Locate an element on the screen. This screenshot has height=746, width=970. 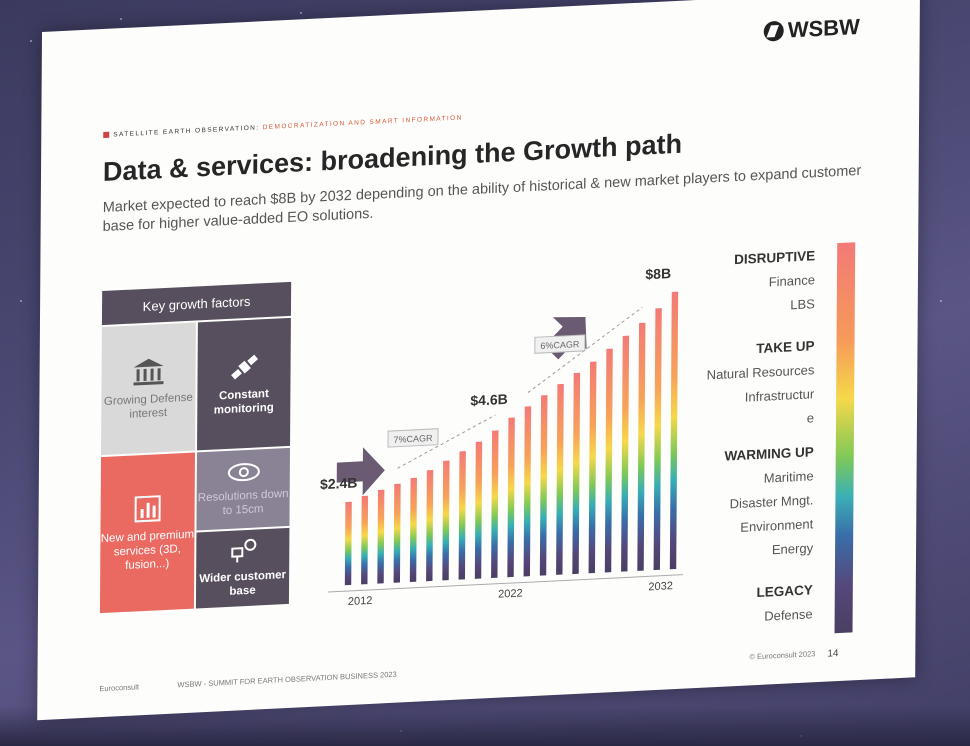
cagr-label: 6%CAGR is located at coordinates (560, 345).